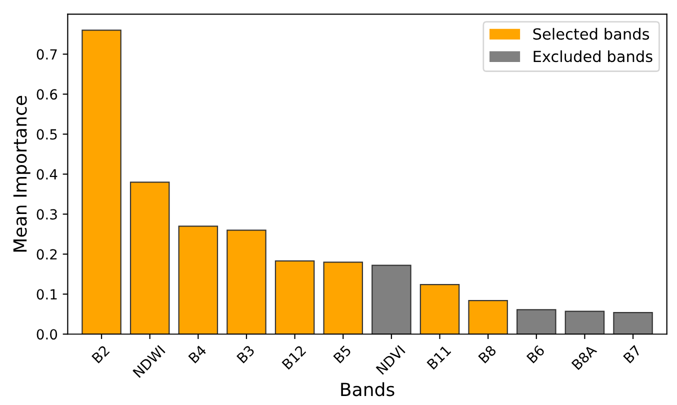 This screenshot has width=677, height=405. I want to click on y-tick-label: 0.7, so click(46, 54).